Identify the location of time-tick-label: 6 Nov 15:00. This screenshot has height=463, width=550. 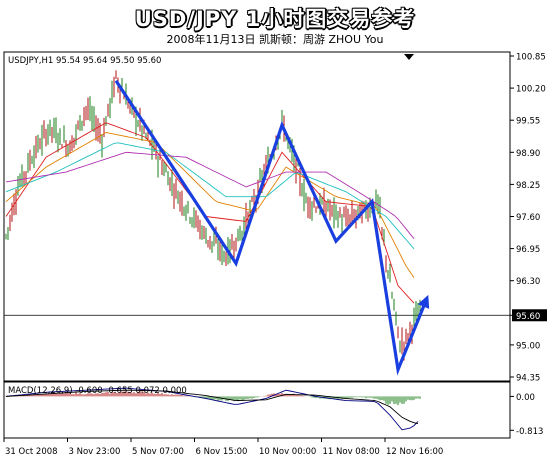
(222, 452).